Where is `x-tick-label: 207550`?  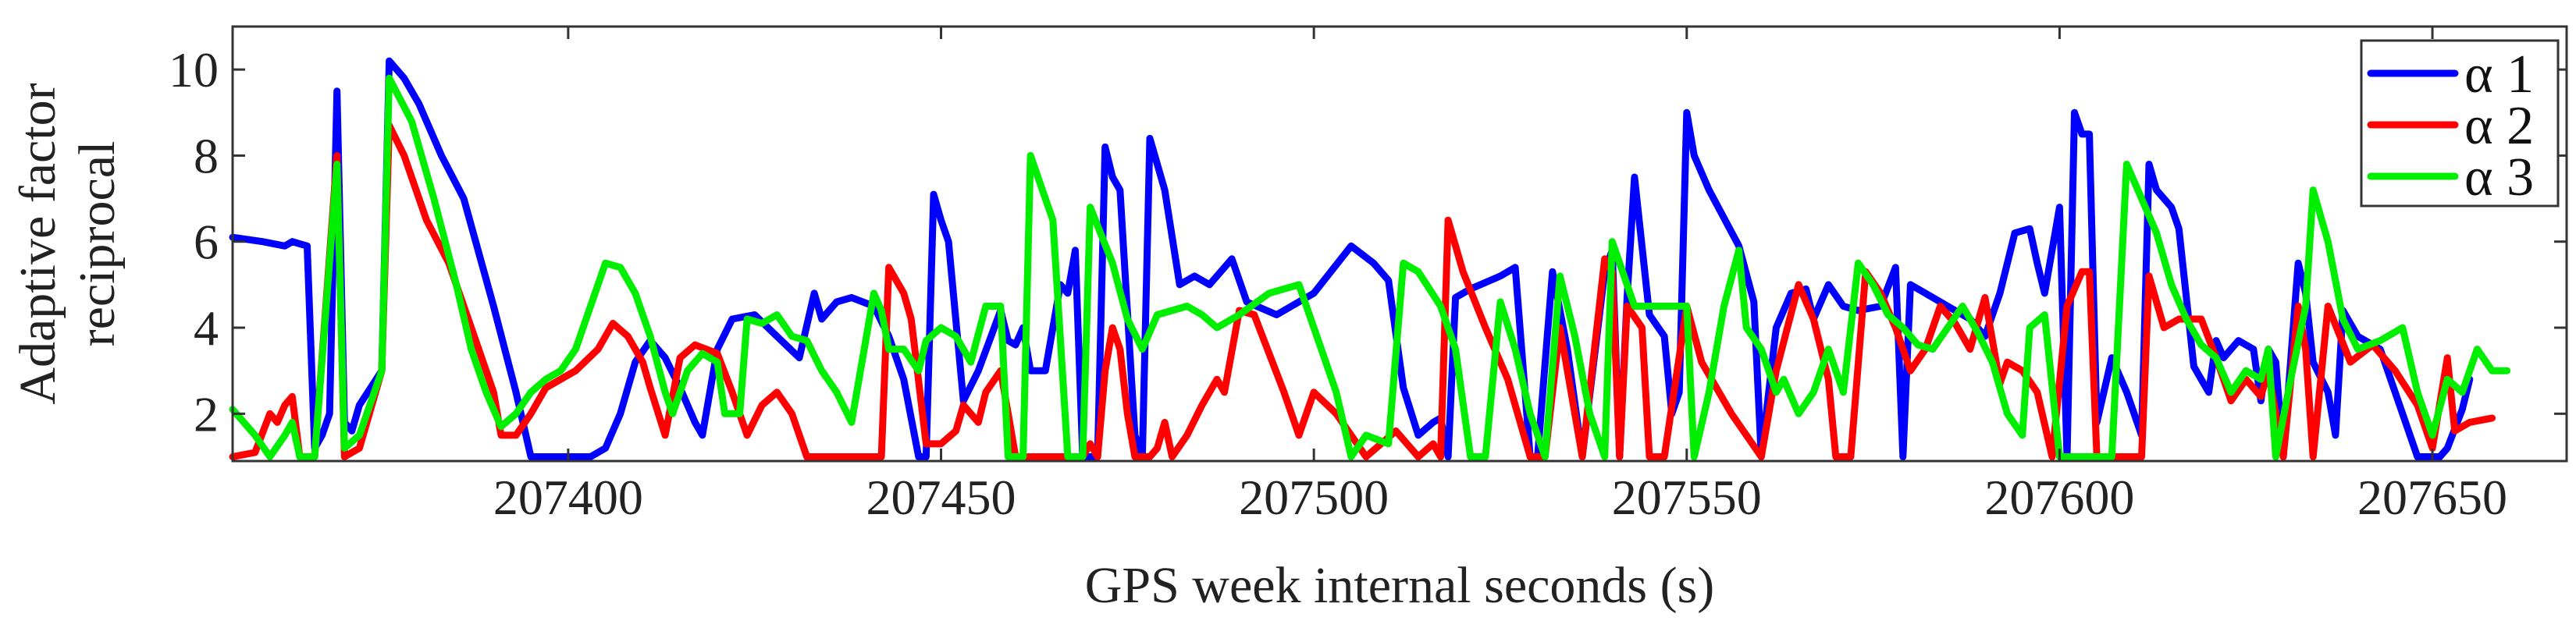 x-tick-label: 207550 is located at coordinates (1687, 497).